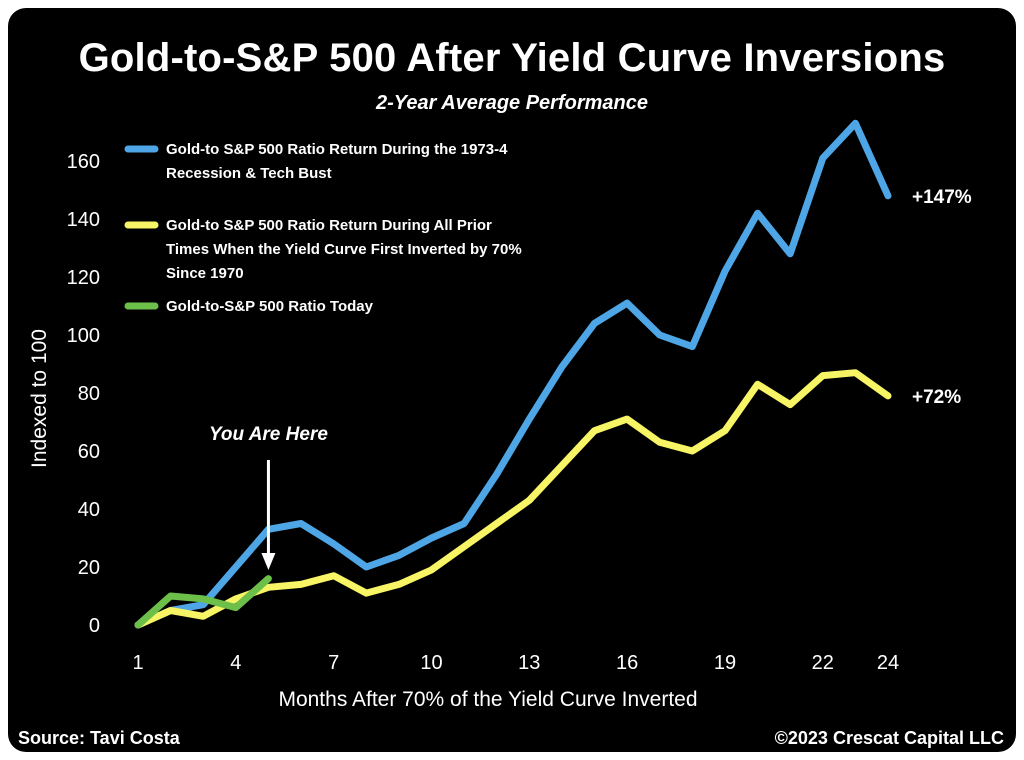  Describe the element at coordinates (823, 663) in the screenshot. I see `x-tick-label: 22` at that location.